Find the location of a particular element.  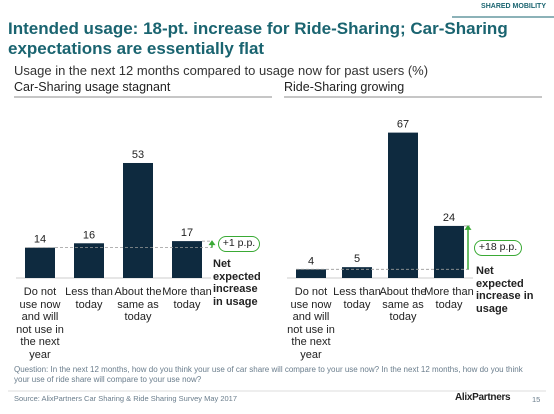

chart-title: Car-Sharing usage stagnant is located at coordinates (92, 87).